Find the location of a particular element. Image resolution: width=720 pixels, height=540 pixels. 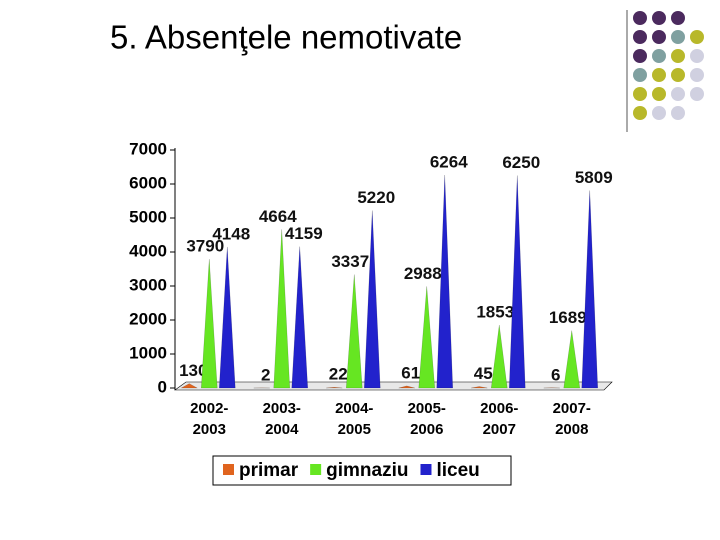

y-tick-label: 4000 is located at coordinates (148, 250).